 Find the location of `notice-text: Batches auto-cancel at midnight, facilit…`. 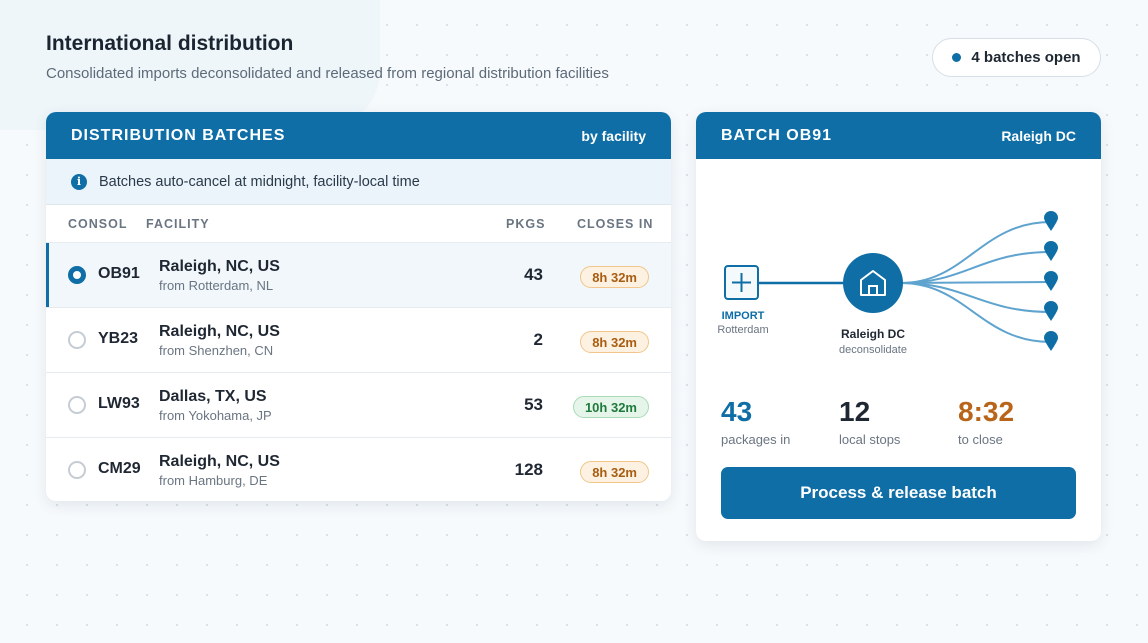

notice-text: Batches auto-cancel at midnight, facilit… is located at coordinates (259, 181).